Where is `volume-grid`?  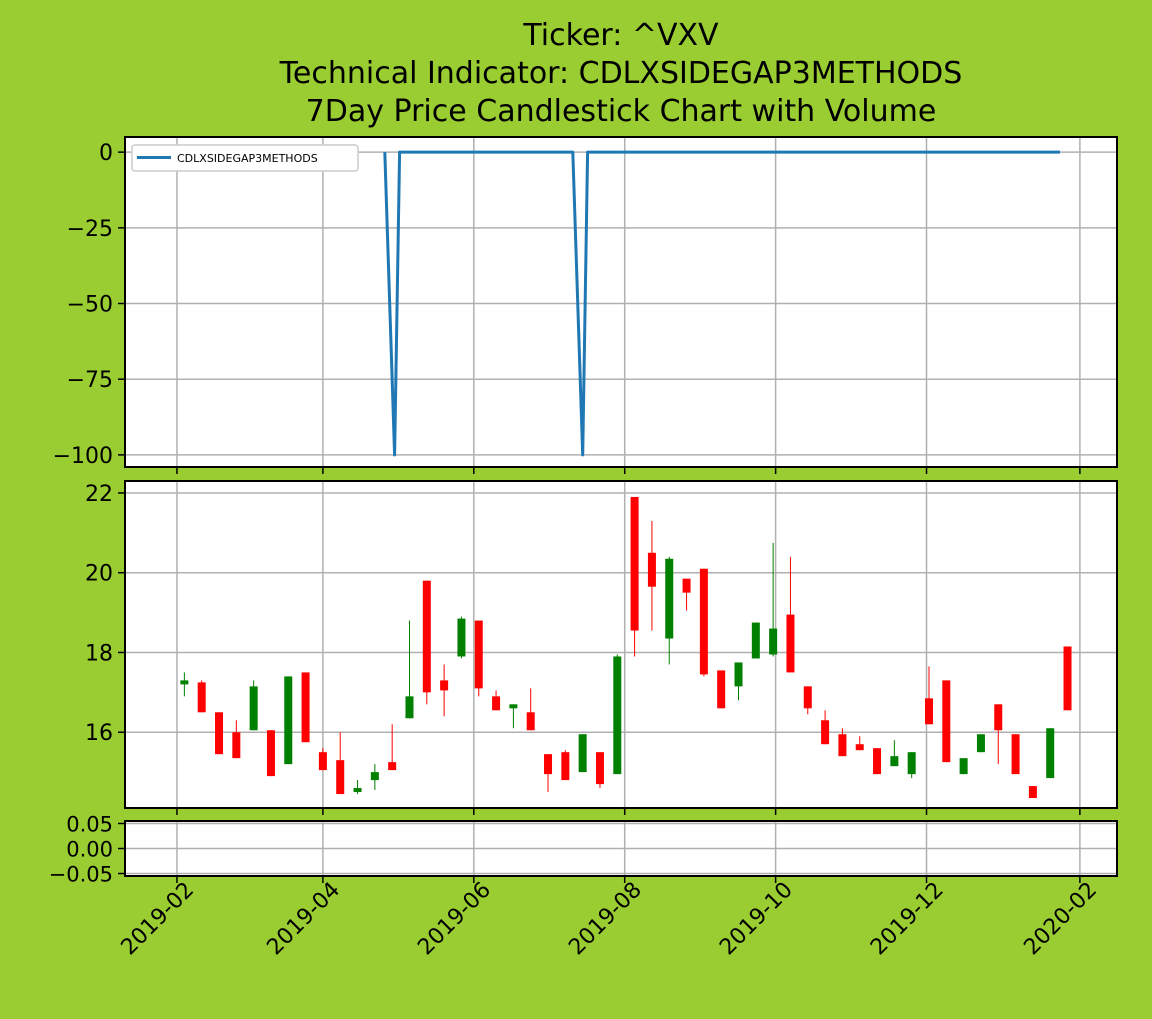 volume-grid is located at coordinates (621, 848).